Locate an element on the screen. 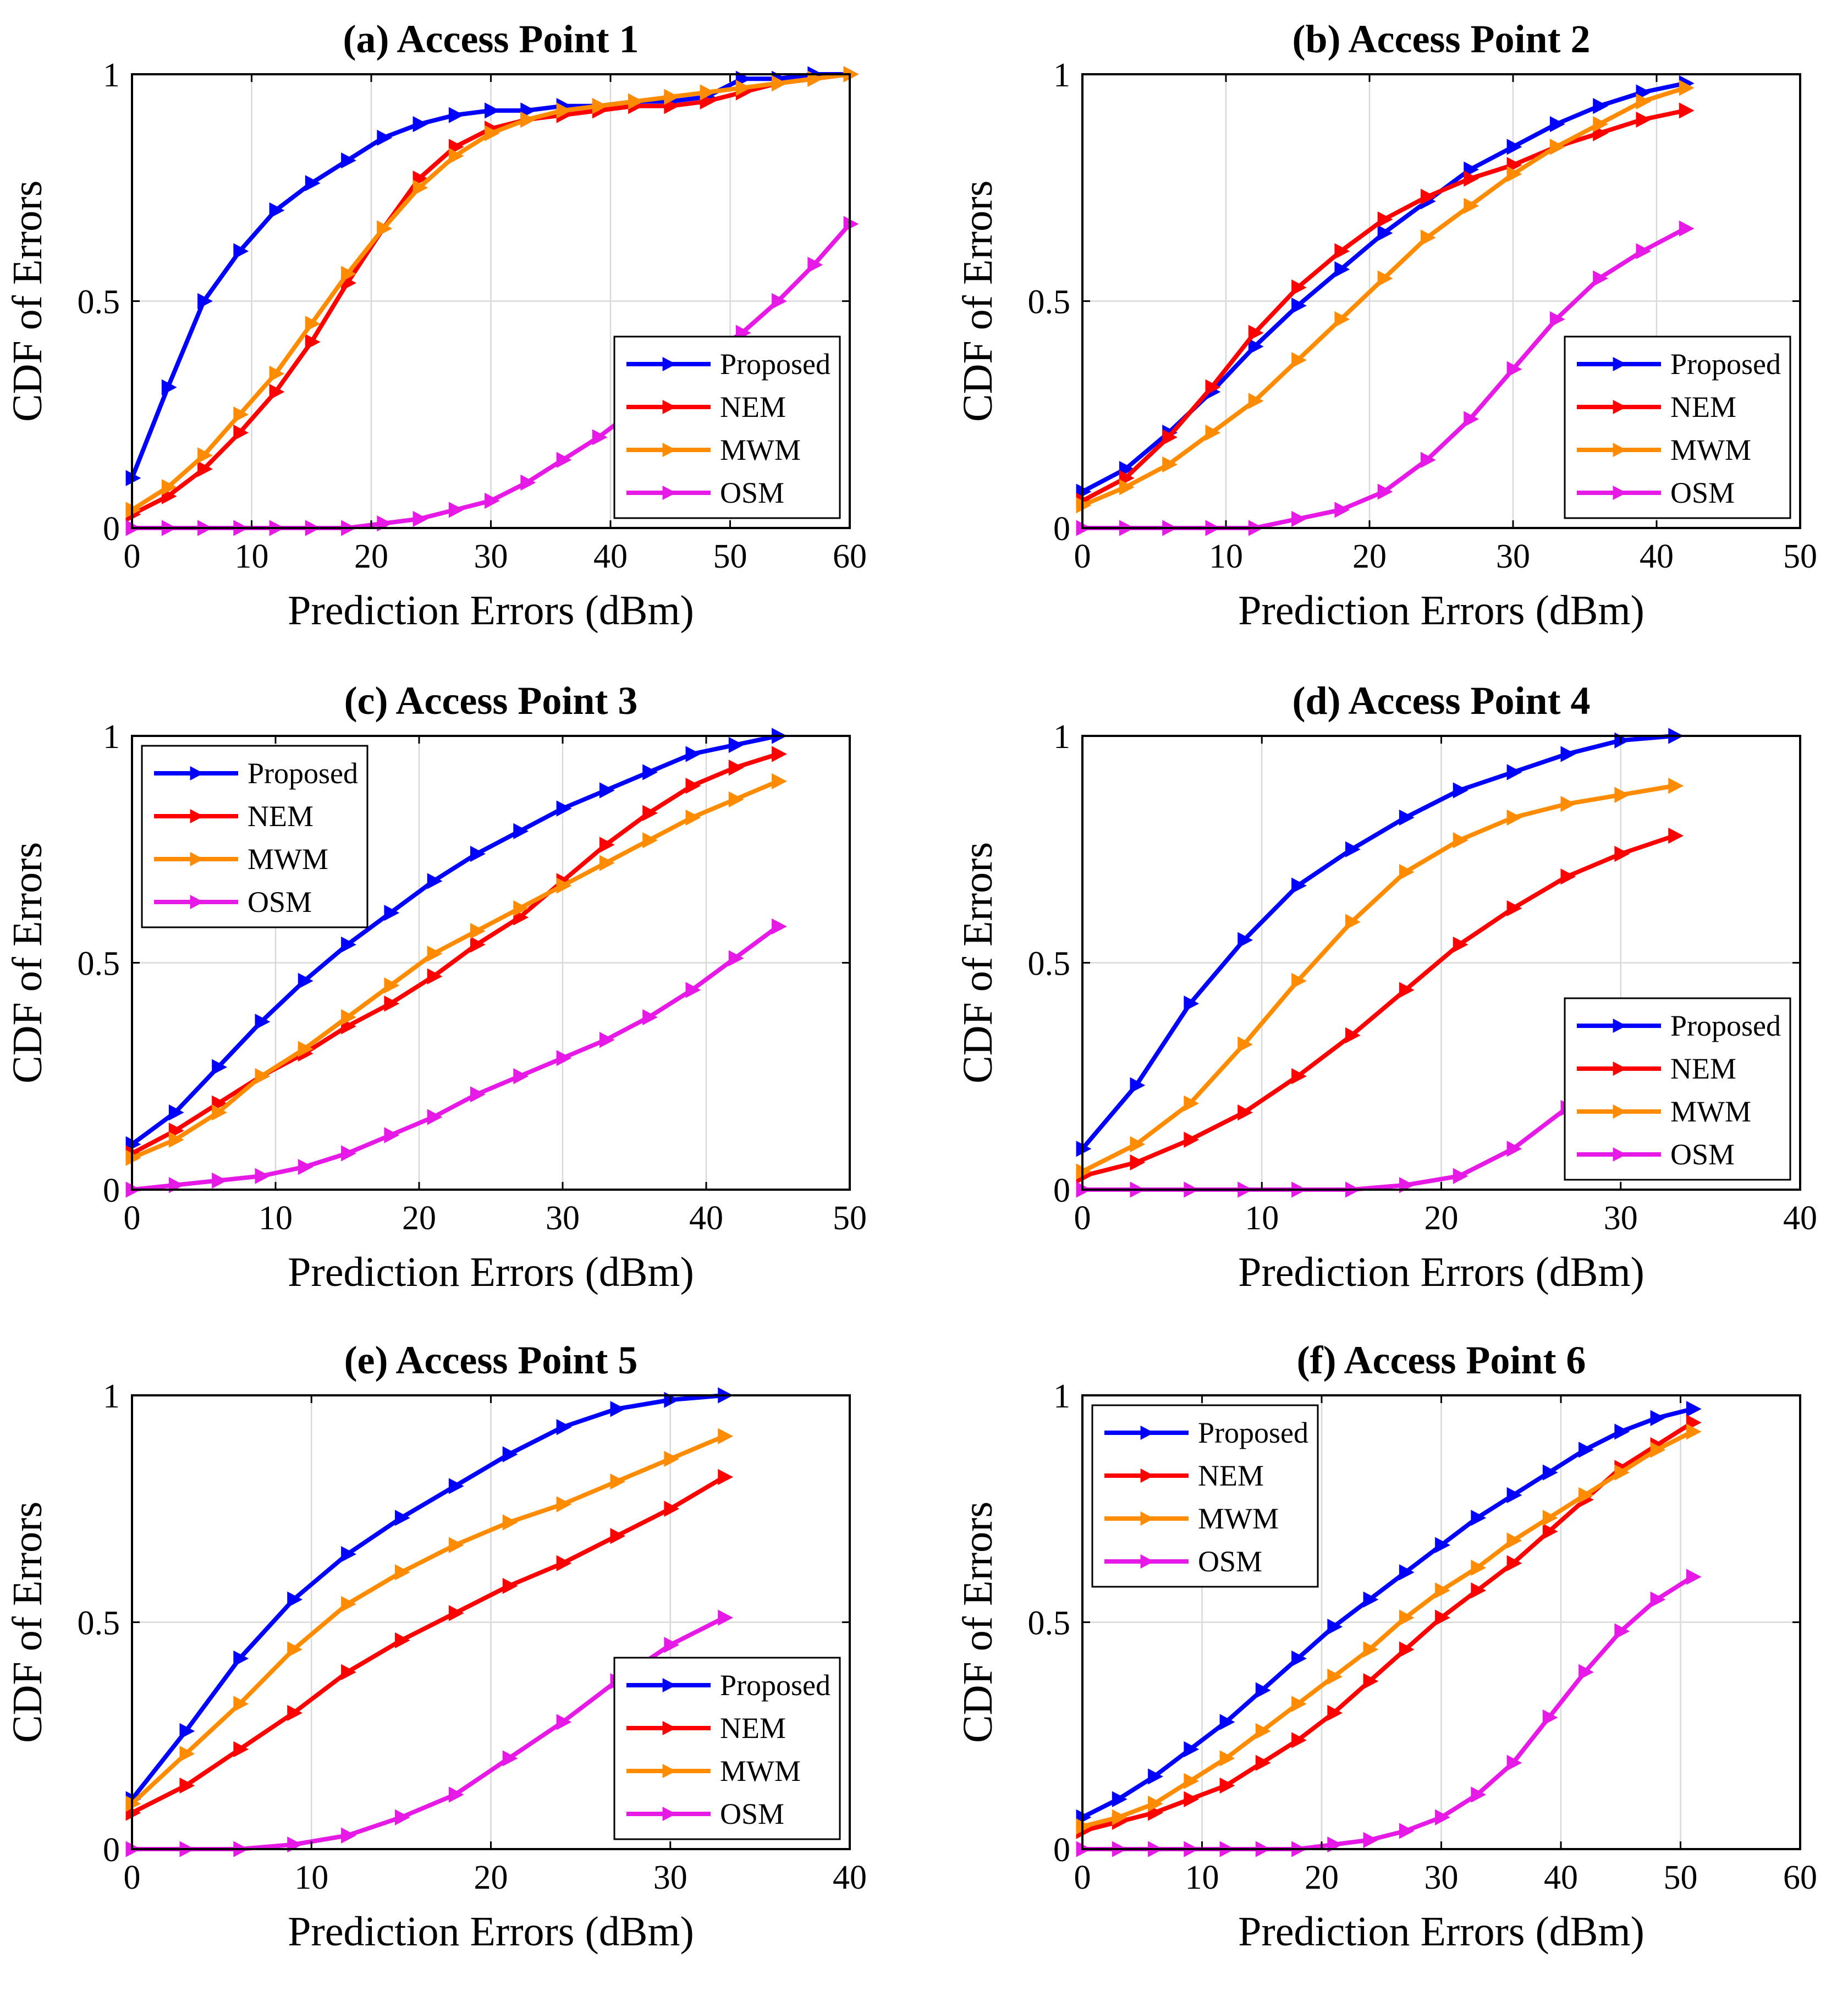  series-mwm is located at coordinates (1389, 1629).